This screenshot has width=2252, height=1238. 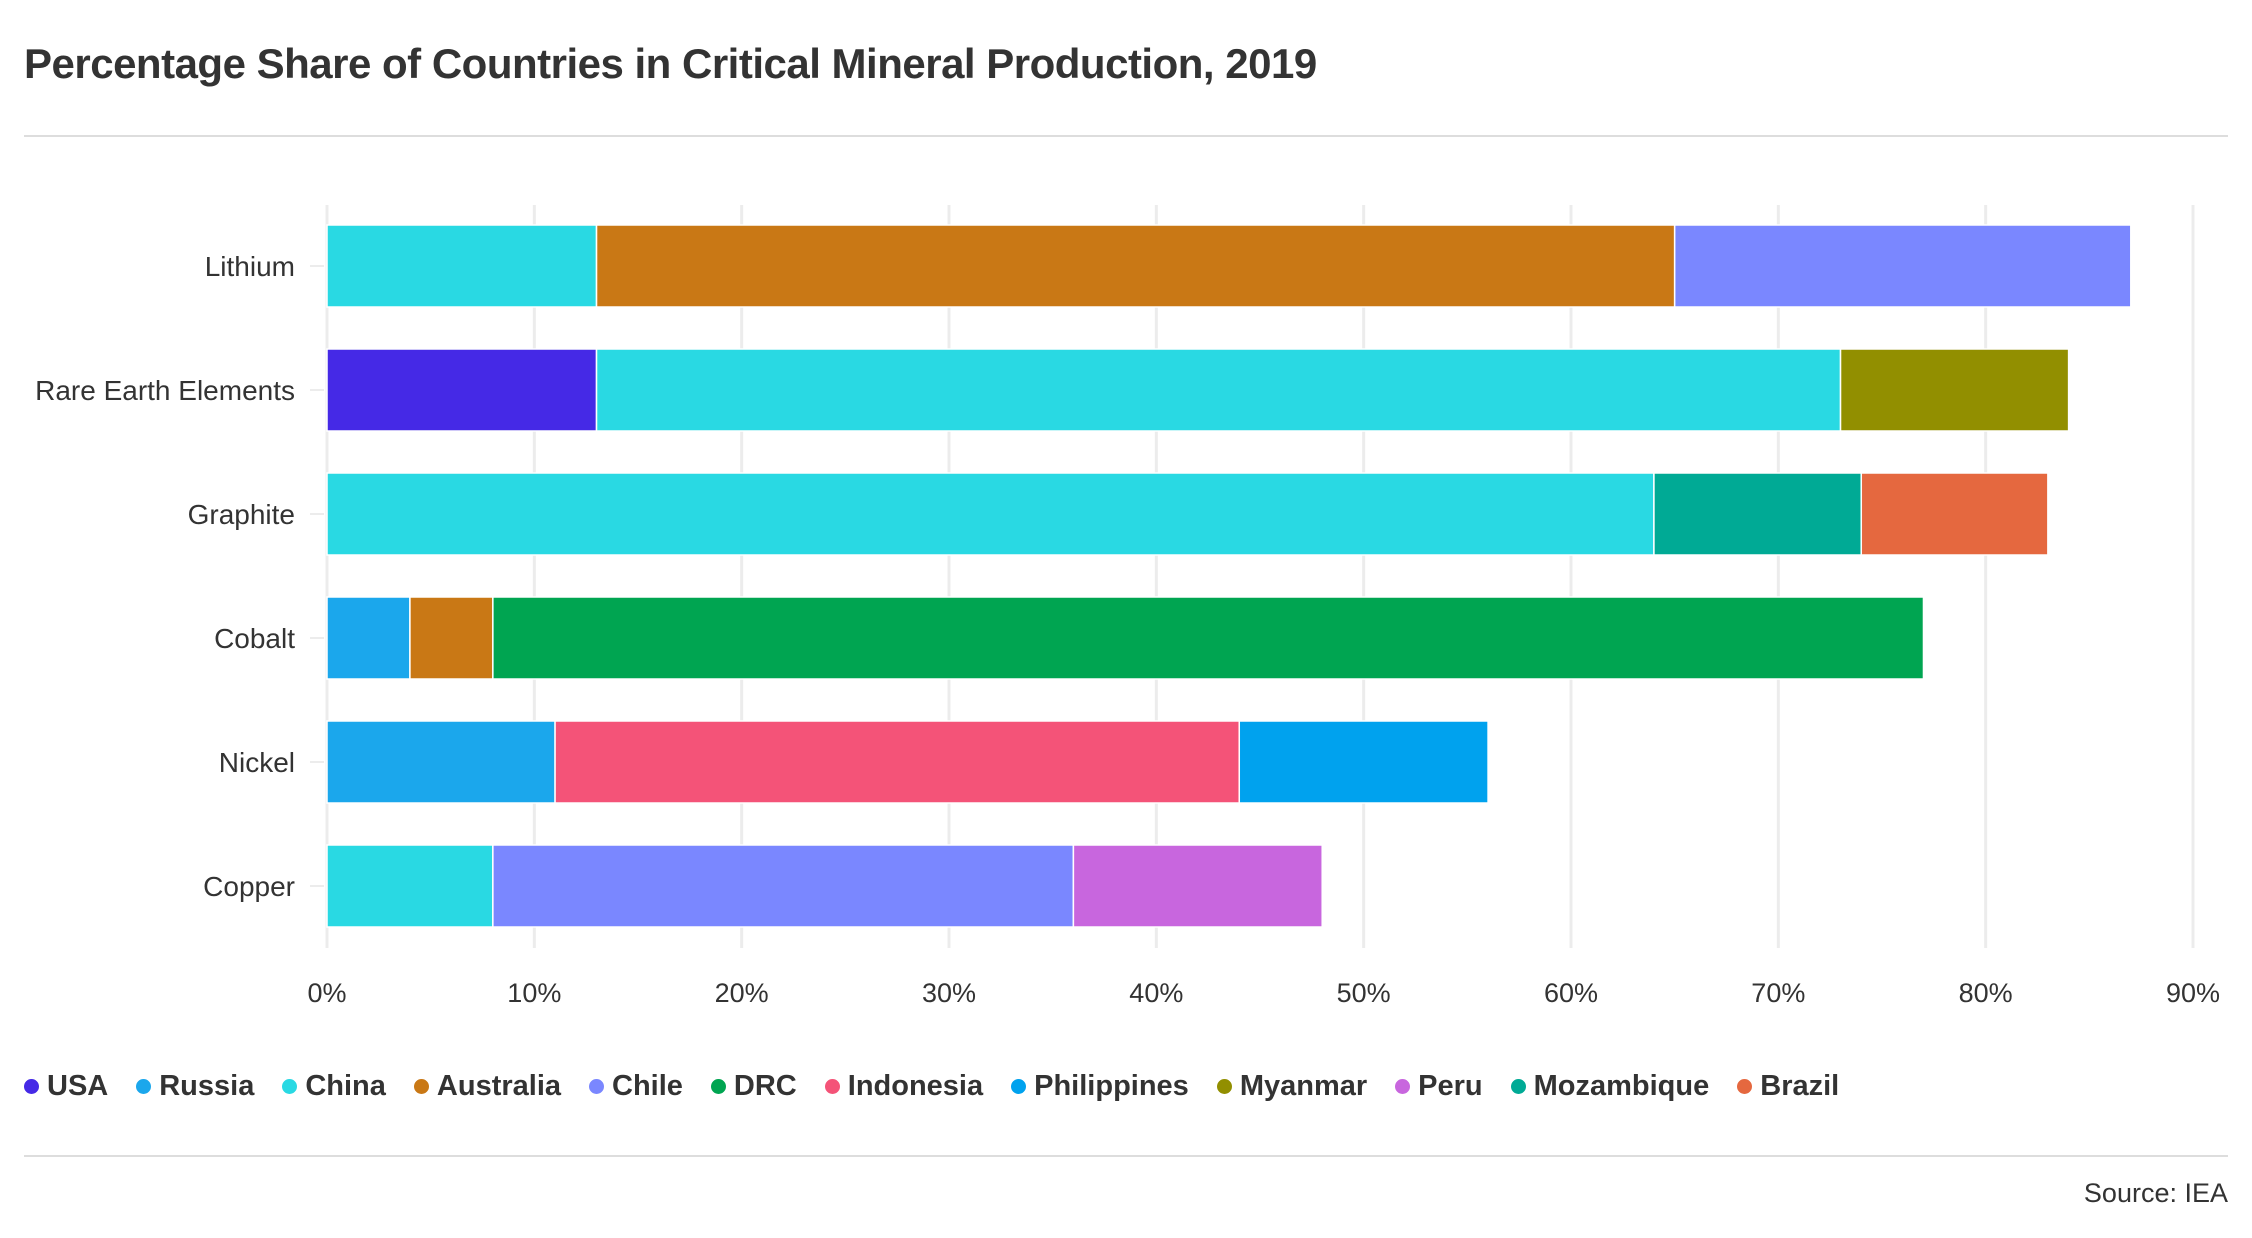 What do you see at coordinates (534, 993) in the screenshot?
I see `x-tick-label: 10%` at bounding box center [534, 993].